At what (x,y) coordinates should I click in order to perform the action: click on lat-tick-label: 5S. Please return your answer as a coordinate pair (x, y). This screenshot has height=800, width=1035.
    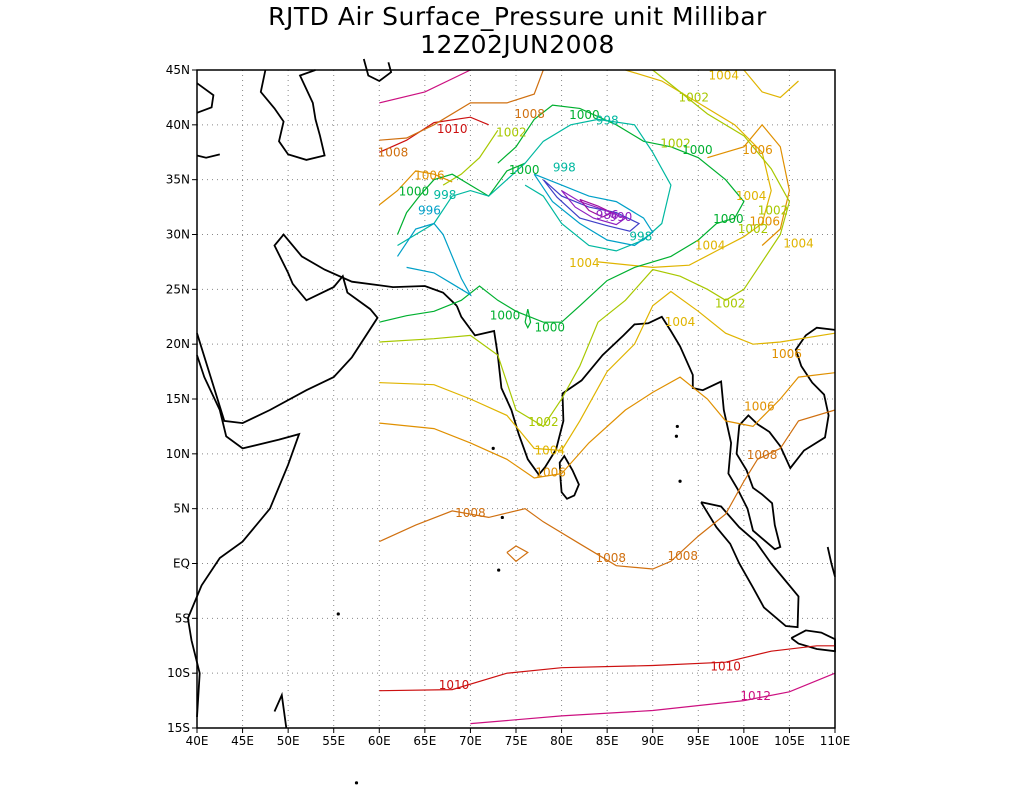
    Looking at the image, I should click on (182, 618).